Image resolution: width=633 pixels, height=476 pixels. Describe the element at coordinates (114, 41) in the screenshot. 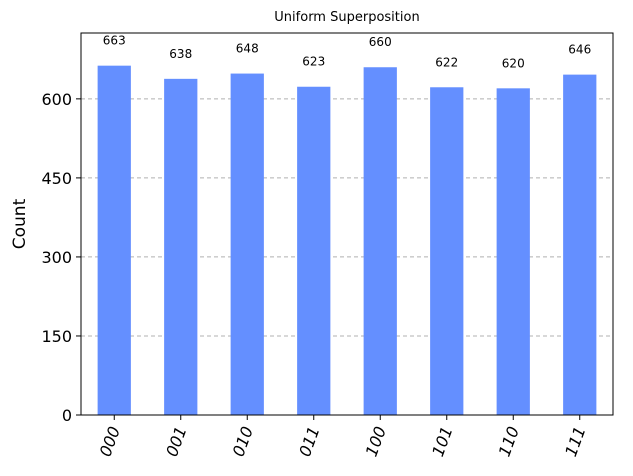

I see `data-label-000: 663` at that location.